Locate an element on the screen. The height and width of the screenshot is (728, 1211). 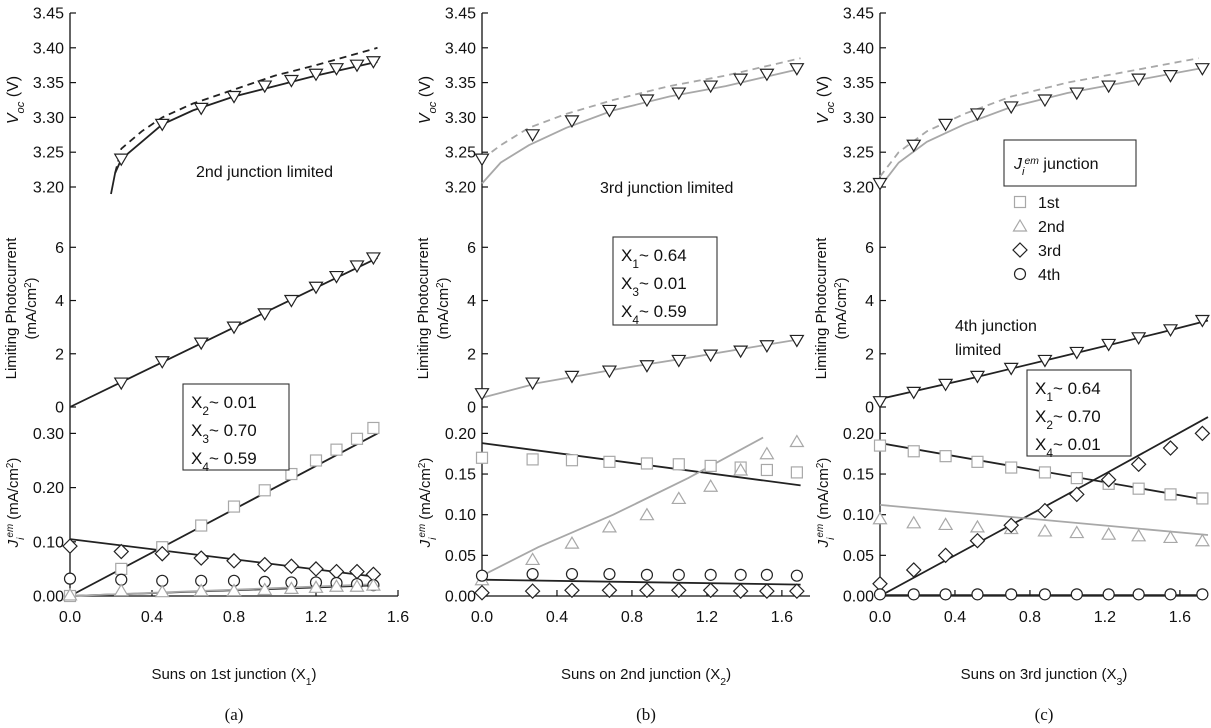
j-y-tick-label-part: 0.10 is located at coordinates (48, 542).